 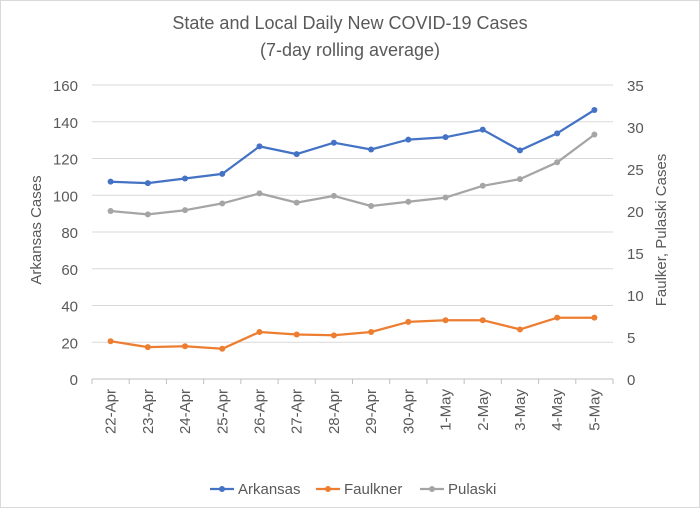 I want to click on y-tick-label: 20, so click(x=69, y=343).